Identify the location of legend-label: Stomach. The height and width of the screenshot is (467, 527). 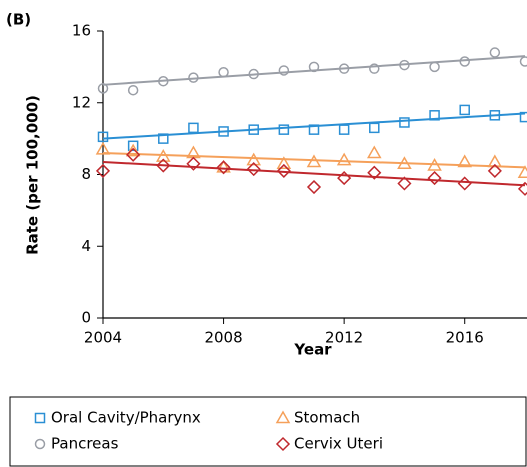
(327, 418).